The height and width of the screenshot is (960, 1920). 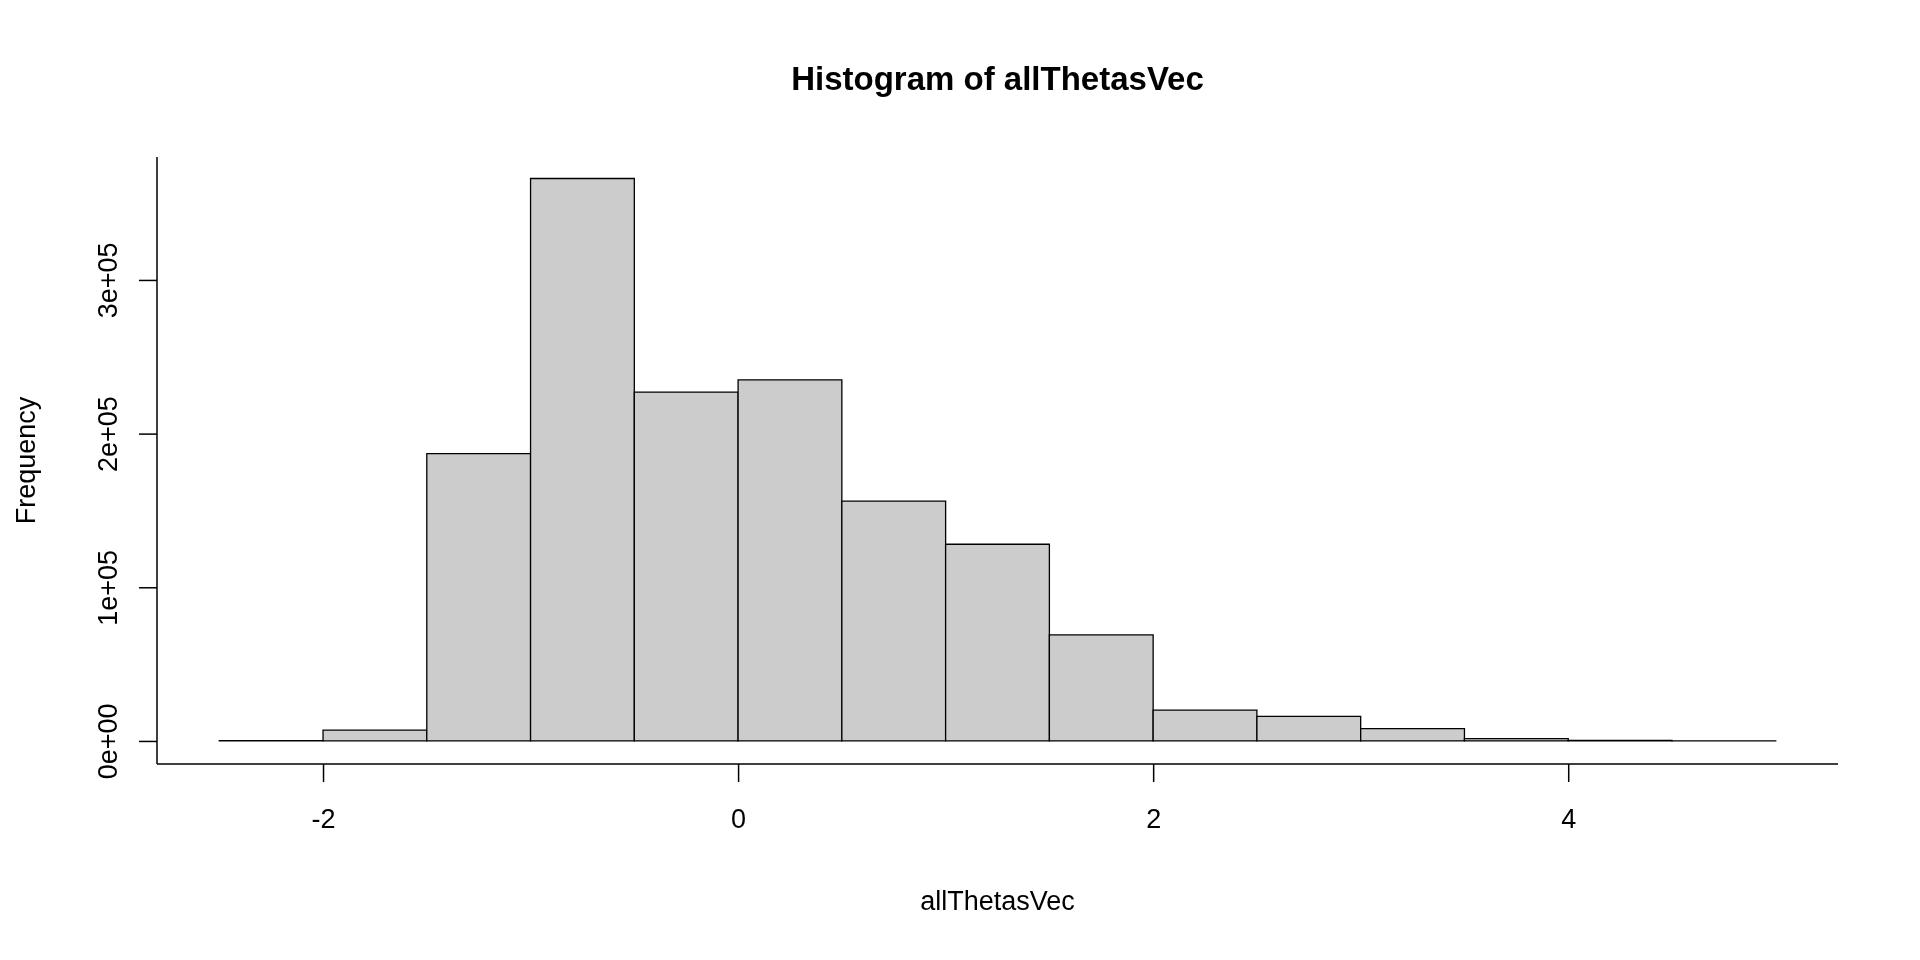 What do you see at coordinates (1154, 819) in the screenshot?
I see `x-tick-label: 2` at bounding box center [1154, 819].